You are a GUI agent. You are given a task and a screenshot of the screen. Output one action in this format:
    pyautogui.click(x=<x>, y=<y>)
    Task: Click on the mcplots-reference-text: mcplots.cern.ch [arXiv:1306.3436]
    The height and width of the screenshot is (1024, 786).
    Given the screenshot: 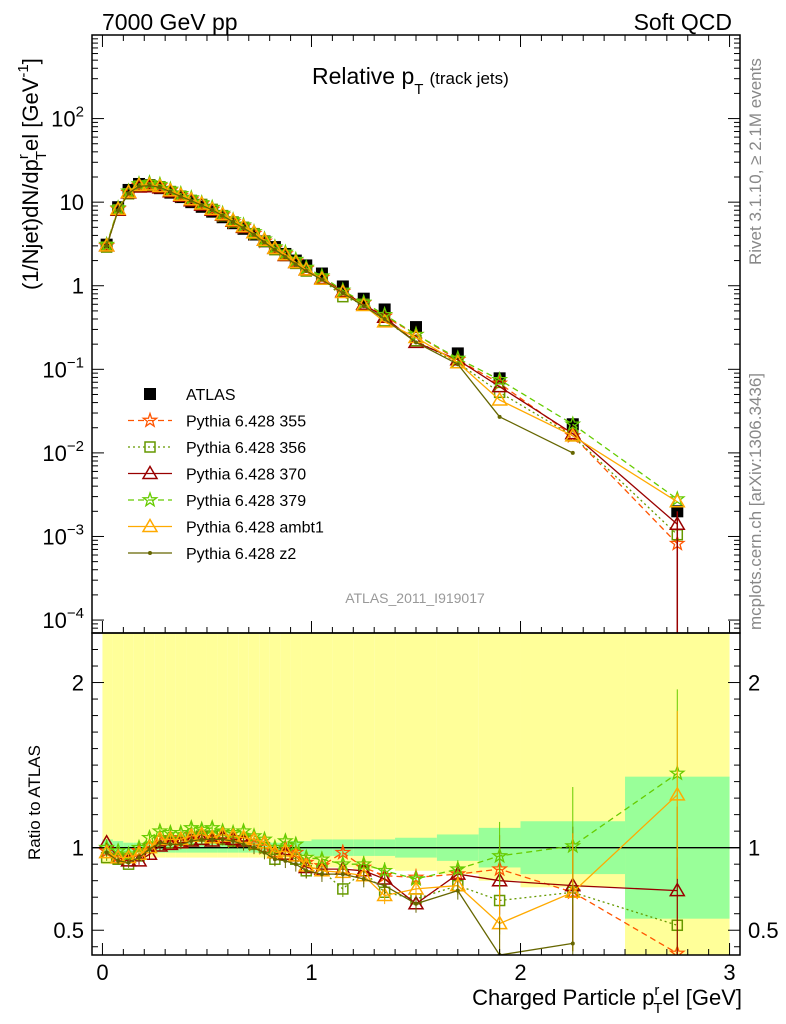 What is the action you would take?
    pyautogui.click(x=755, y=501)
    